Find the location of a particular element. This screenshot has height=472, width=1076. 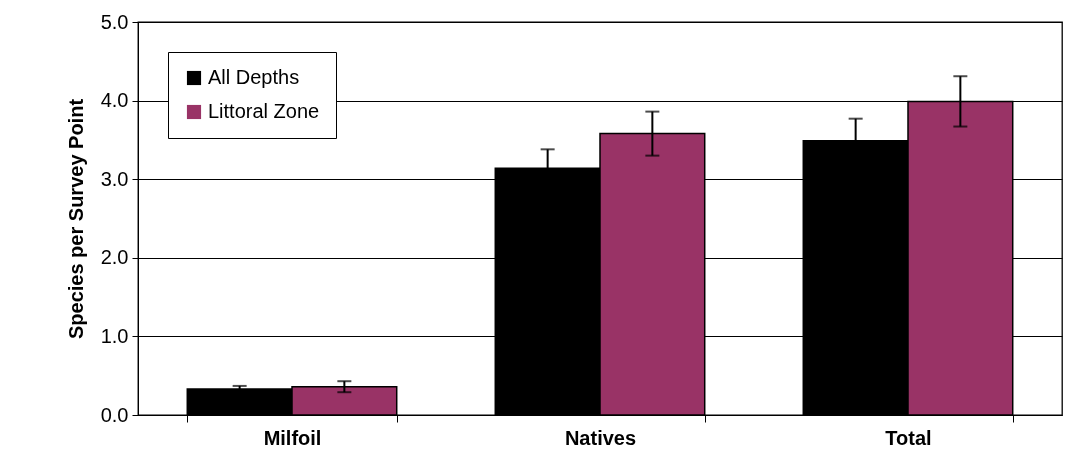

y-tick-label: 0.0 is located at coordinates (114, 414).